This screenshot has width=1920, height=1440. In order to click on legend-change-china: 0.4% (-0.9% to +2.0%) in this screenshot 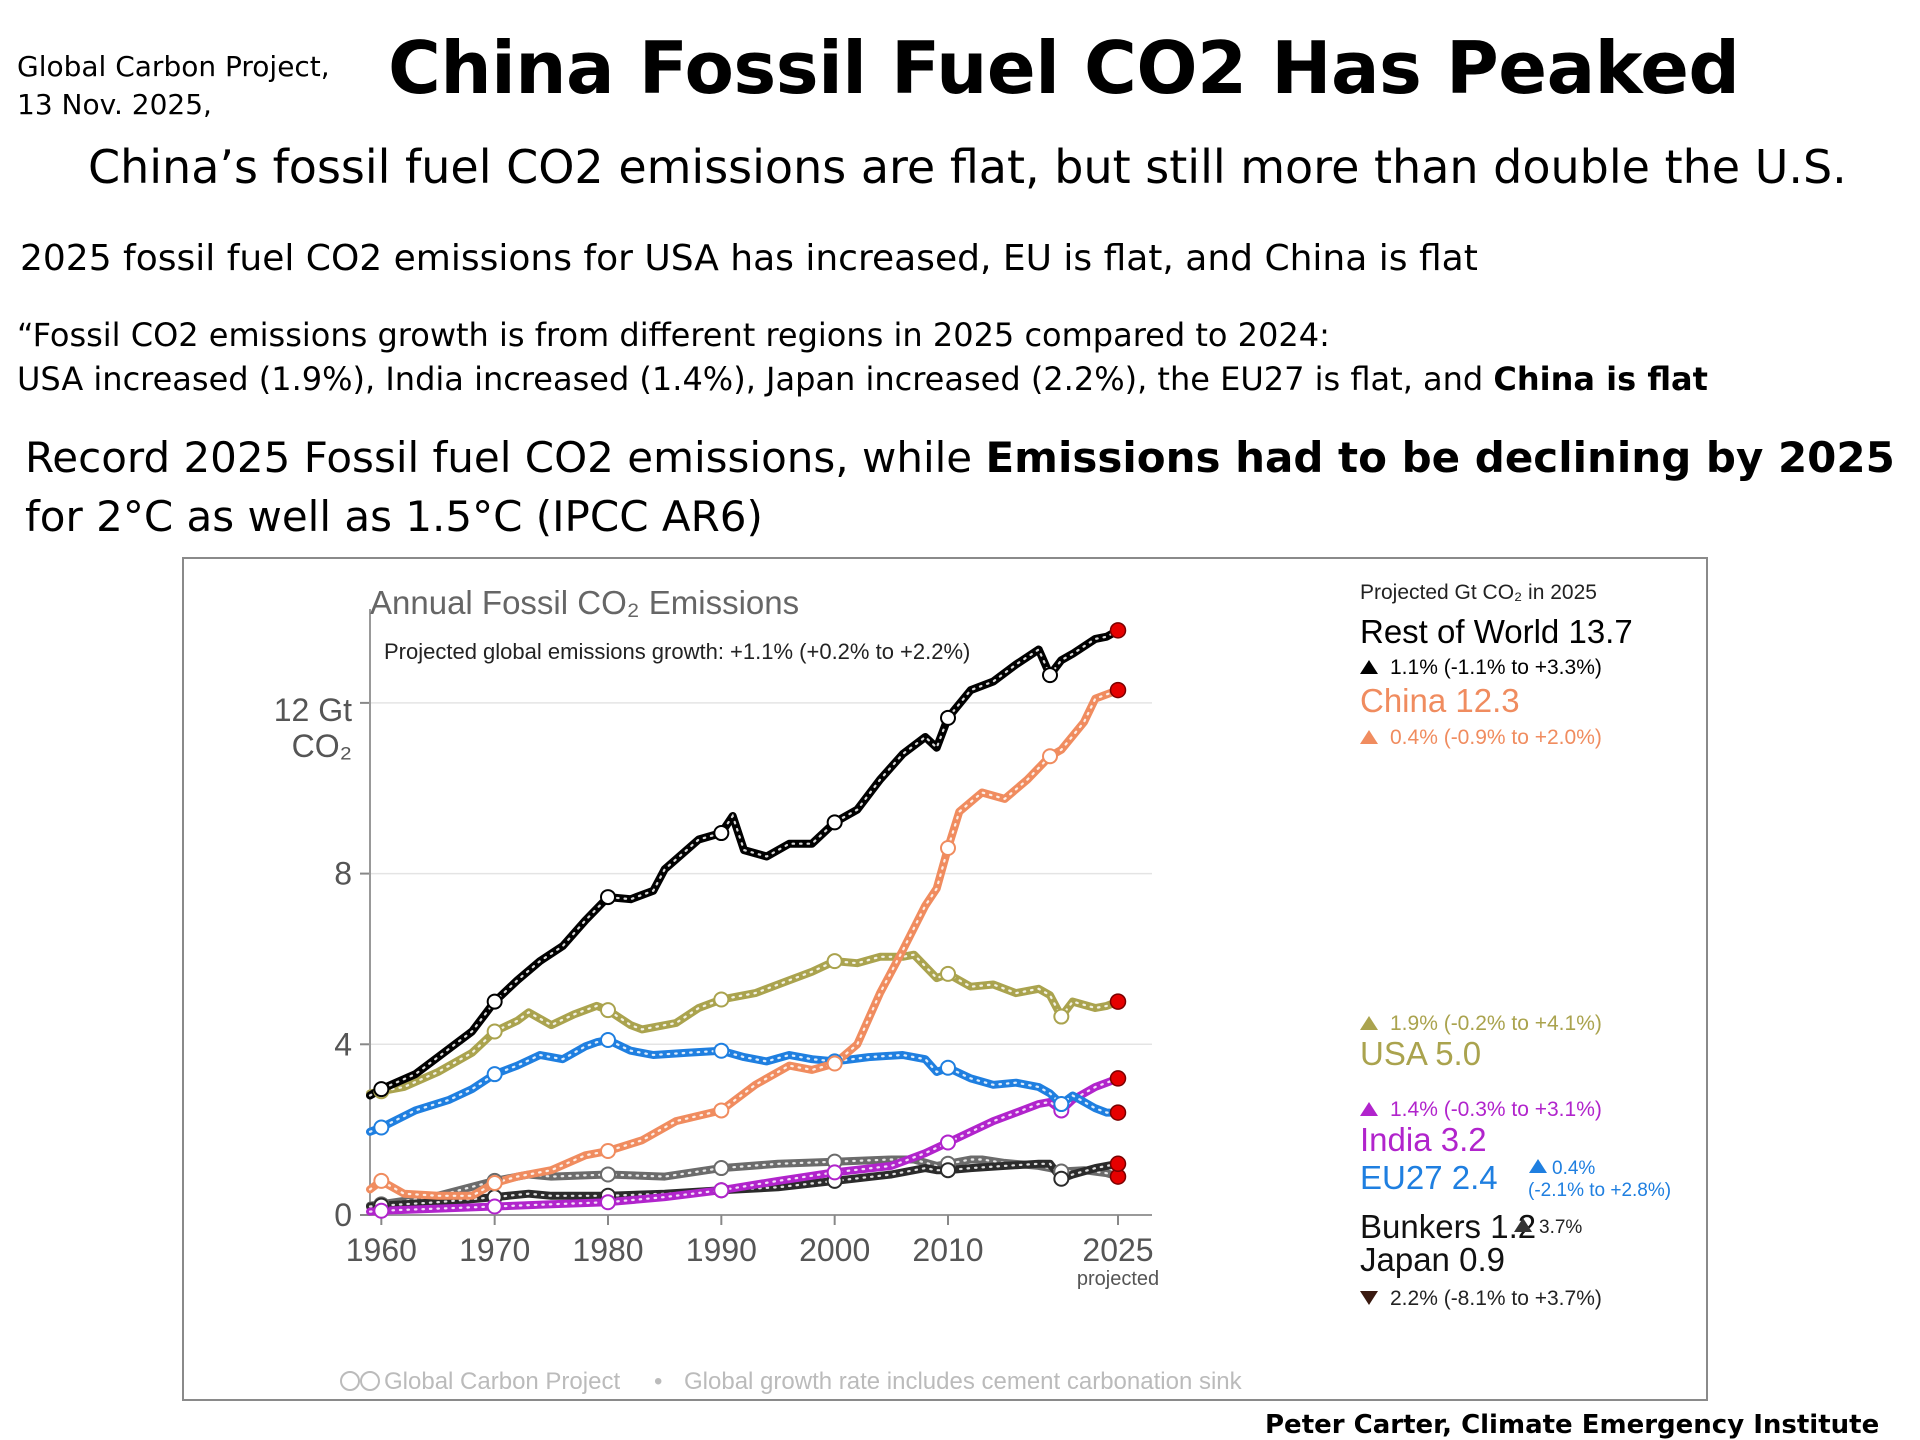, I will do `click(1496, 737)`.